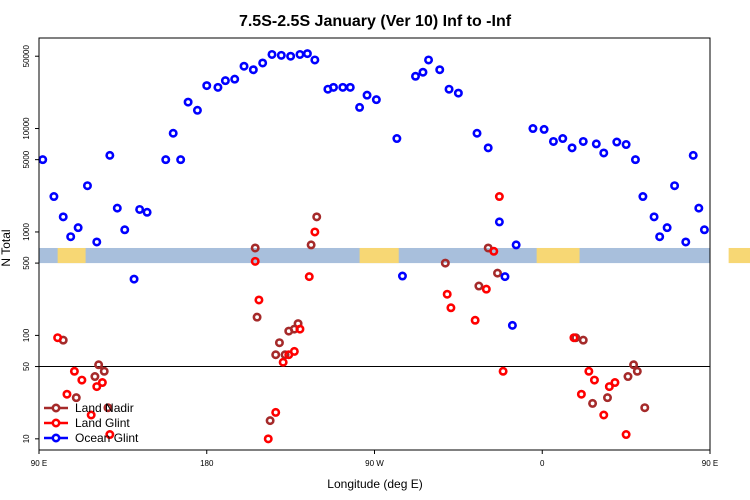  What do you see at coordinates (102, 423) in the screenshot?
I see `legend-label: Land Glint` at bounding box center [102, 423].